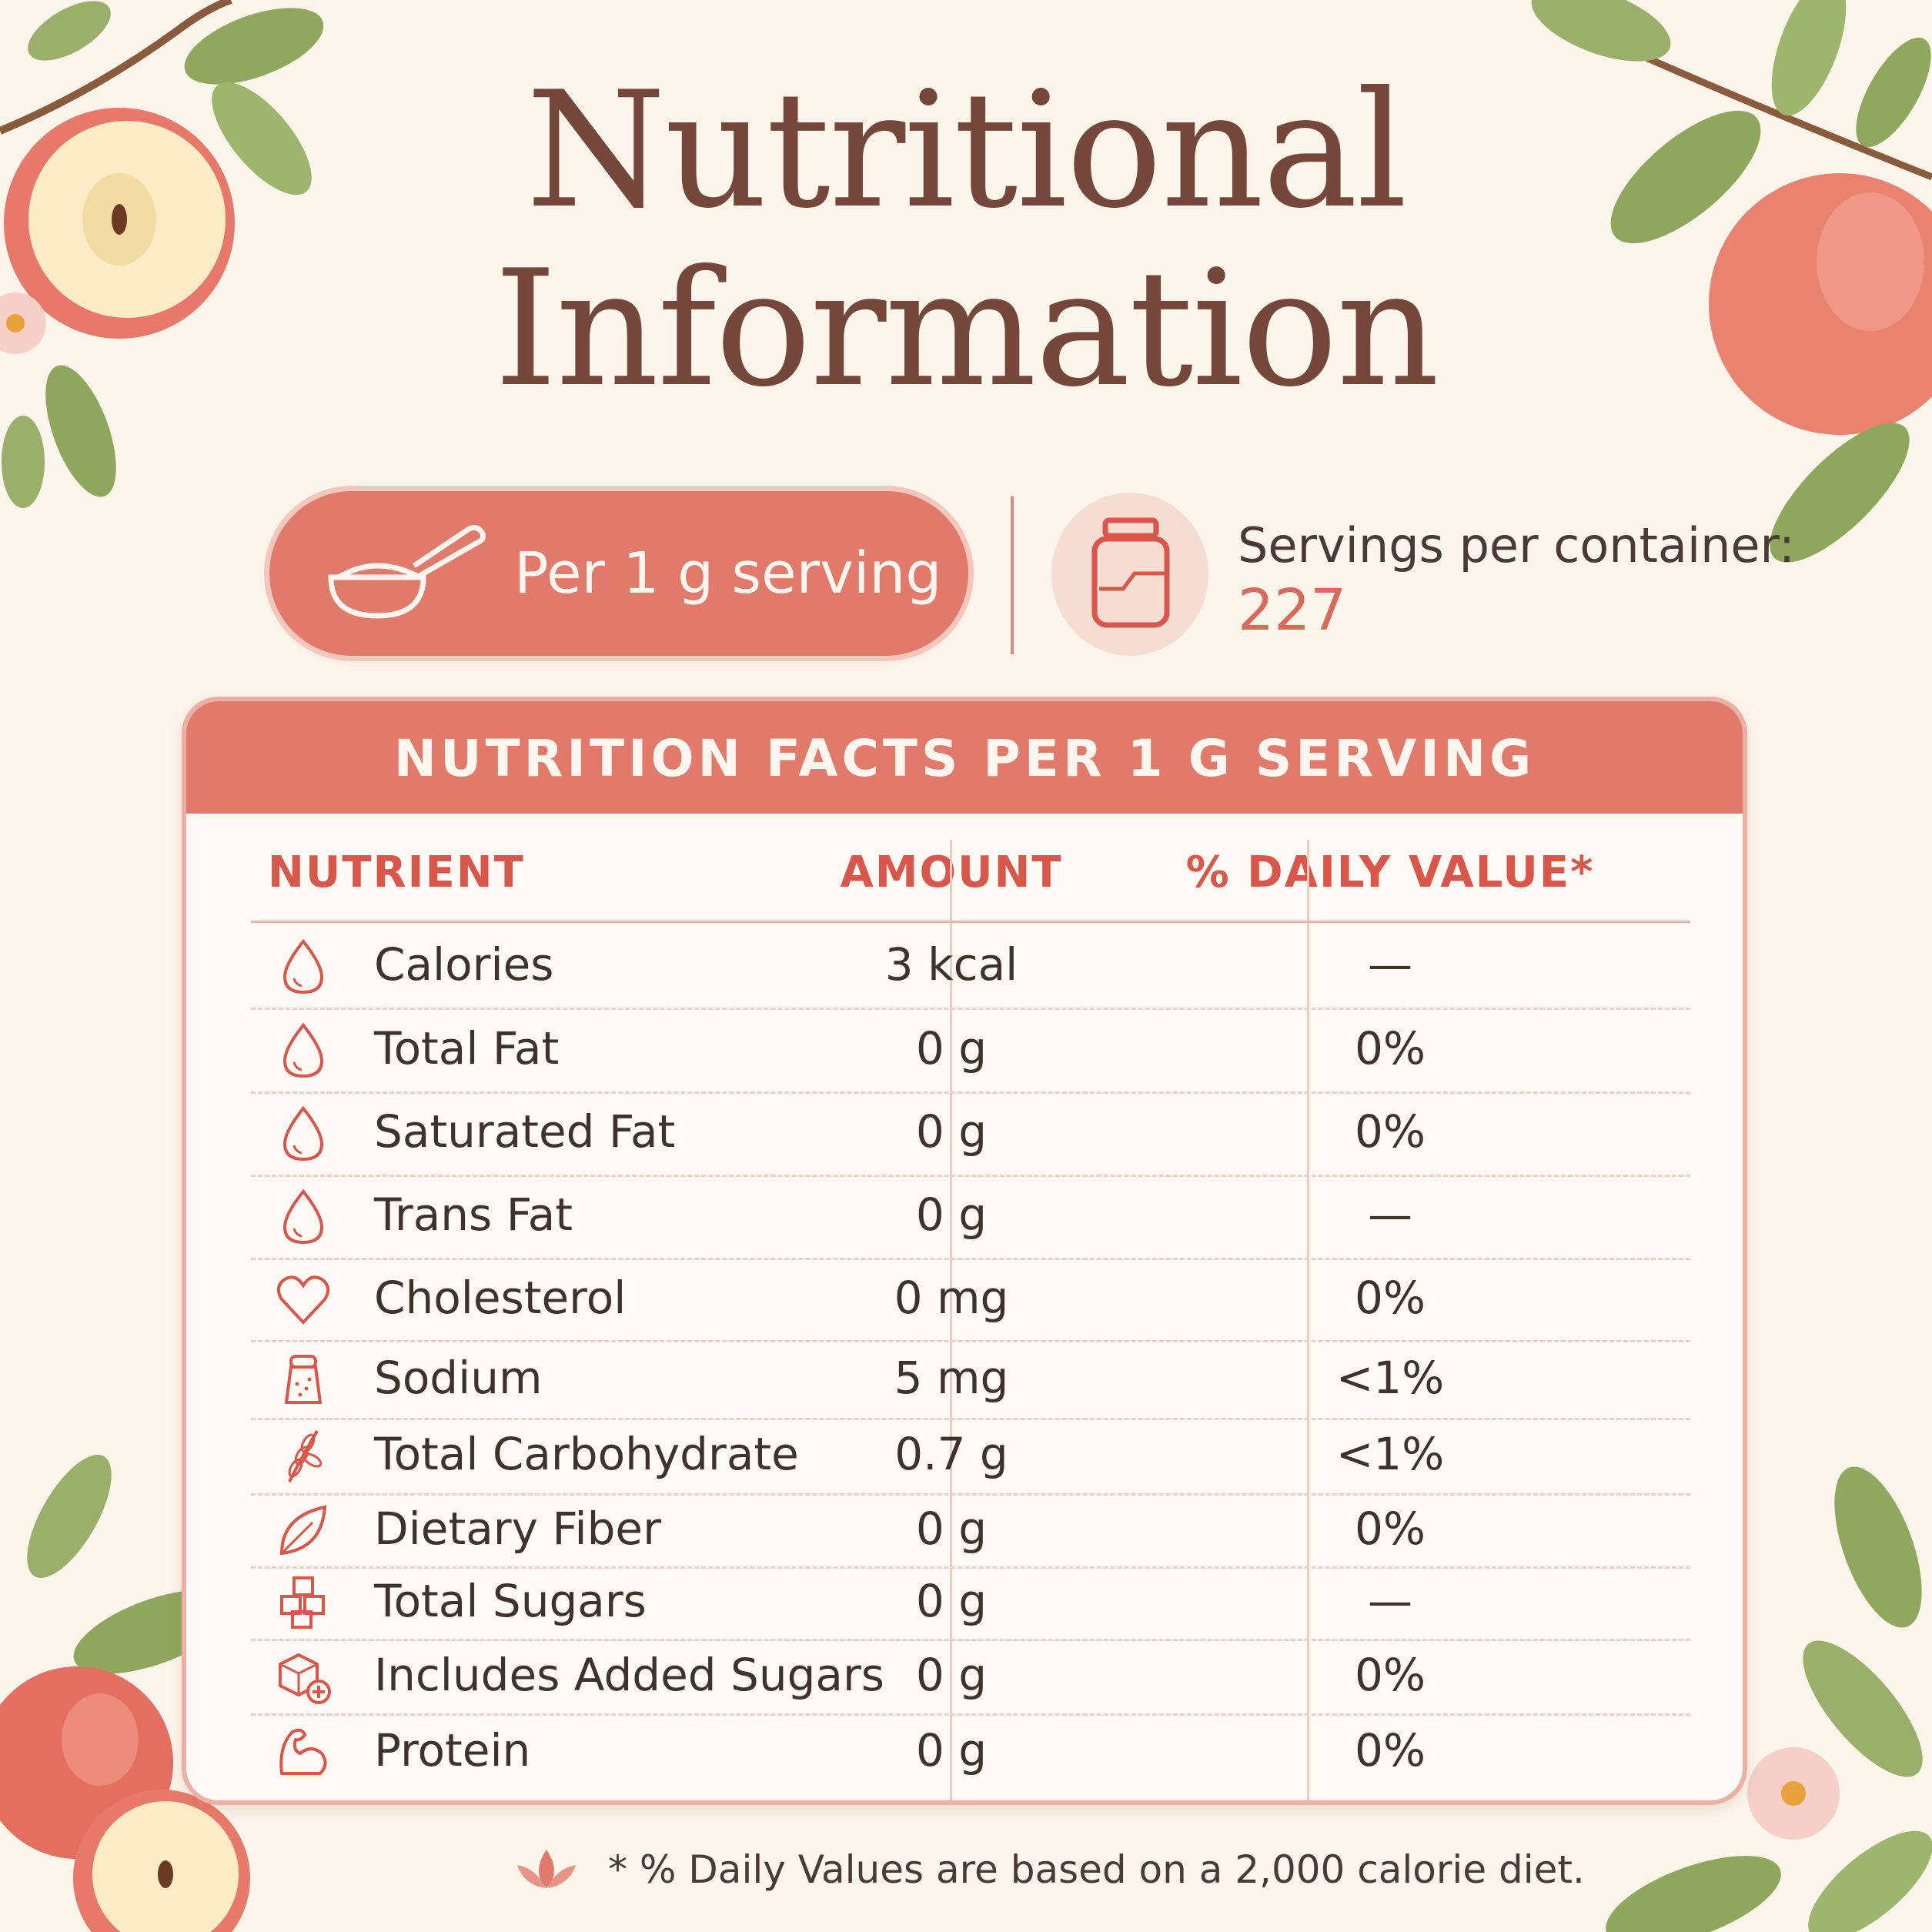 The width and height of the screenshot is (1932, 1932). Describe the element at coordinates (453, 1750) in the screenshot. I see `nutrient-name: Protein` at that location.